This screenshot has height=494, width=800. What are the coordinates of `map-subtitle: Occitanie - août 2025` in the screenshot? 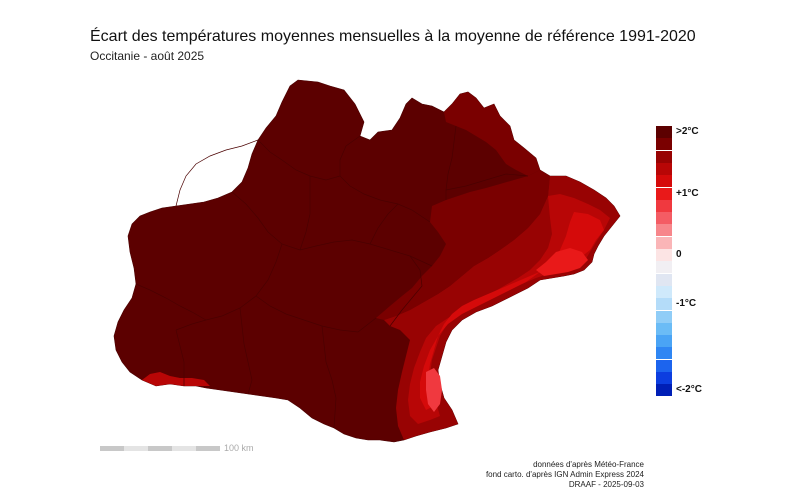 It's located at (147, 56).